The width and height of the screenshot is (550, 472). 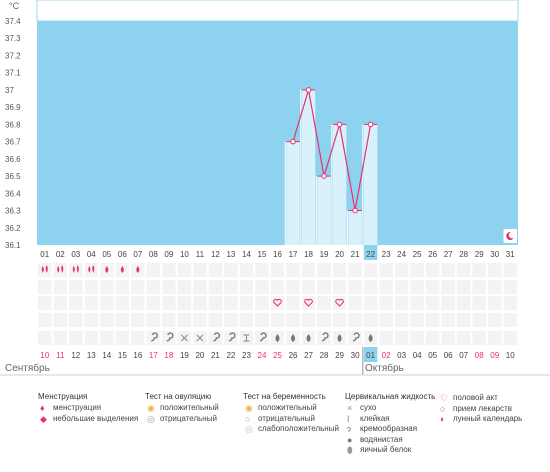 What do you see at coordinates (308, 90) in the screenshot?
I see `temperature-point` at bounding box center [308, 90].